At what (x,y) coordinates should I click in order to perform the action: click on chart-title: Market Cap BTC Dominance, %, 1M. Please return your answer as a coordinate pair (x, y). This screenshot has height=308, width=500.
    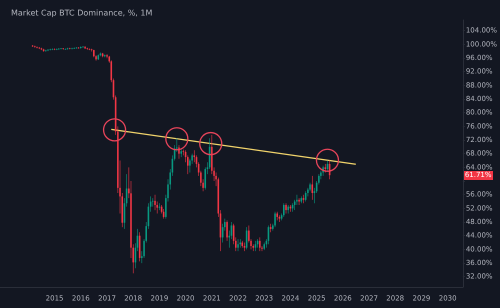
    Looking at the image, I should click on (81, 13).